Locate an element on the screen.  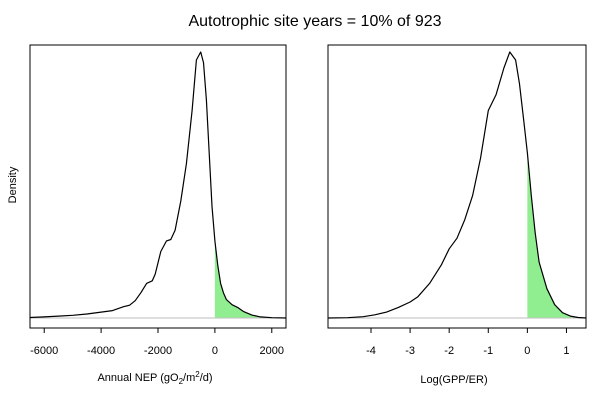
x-tick-label: -4000 is located at coordinates (101, 351).